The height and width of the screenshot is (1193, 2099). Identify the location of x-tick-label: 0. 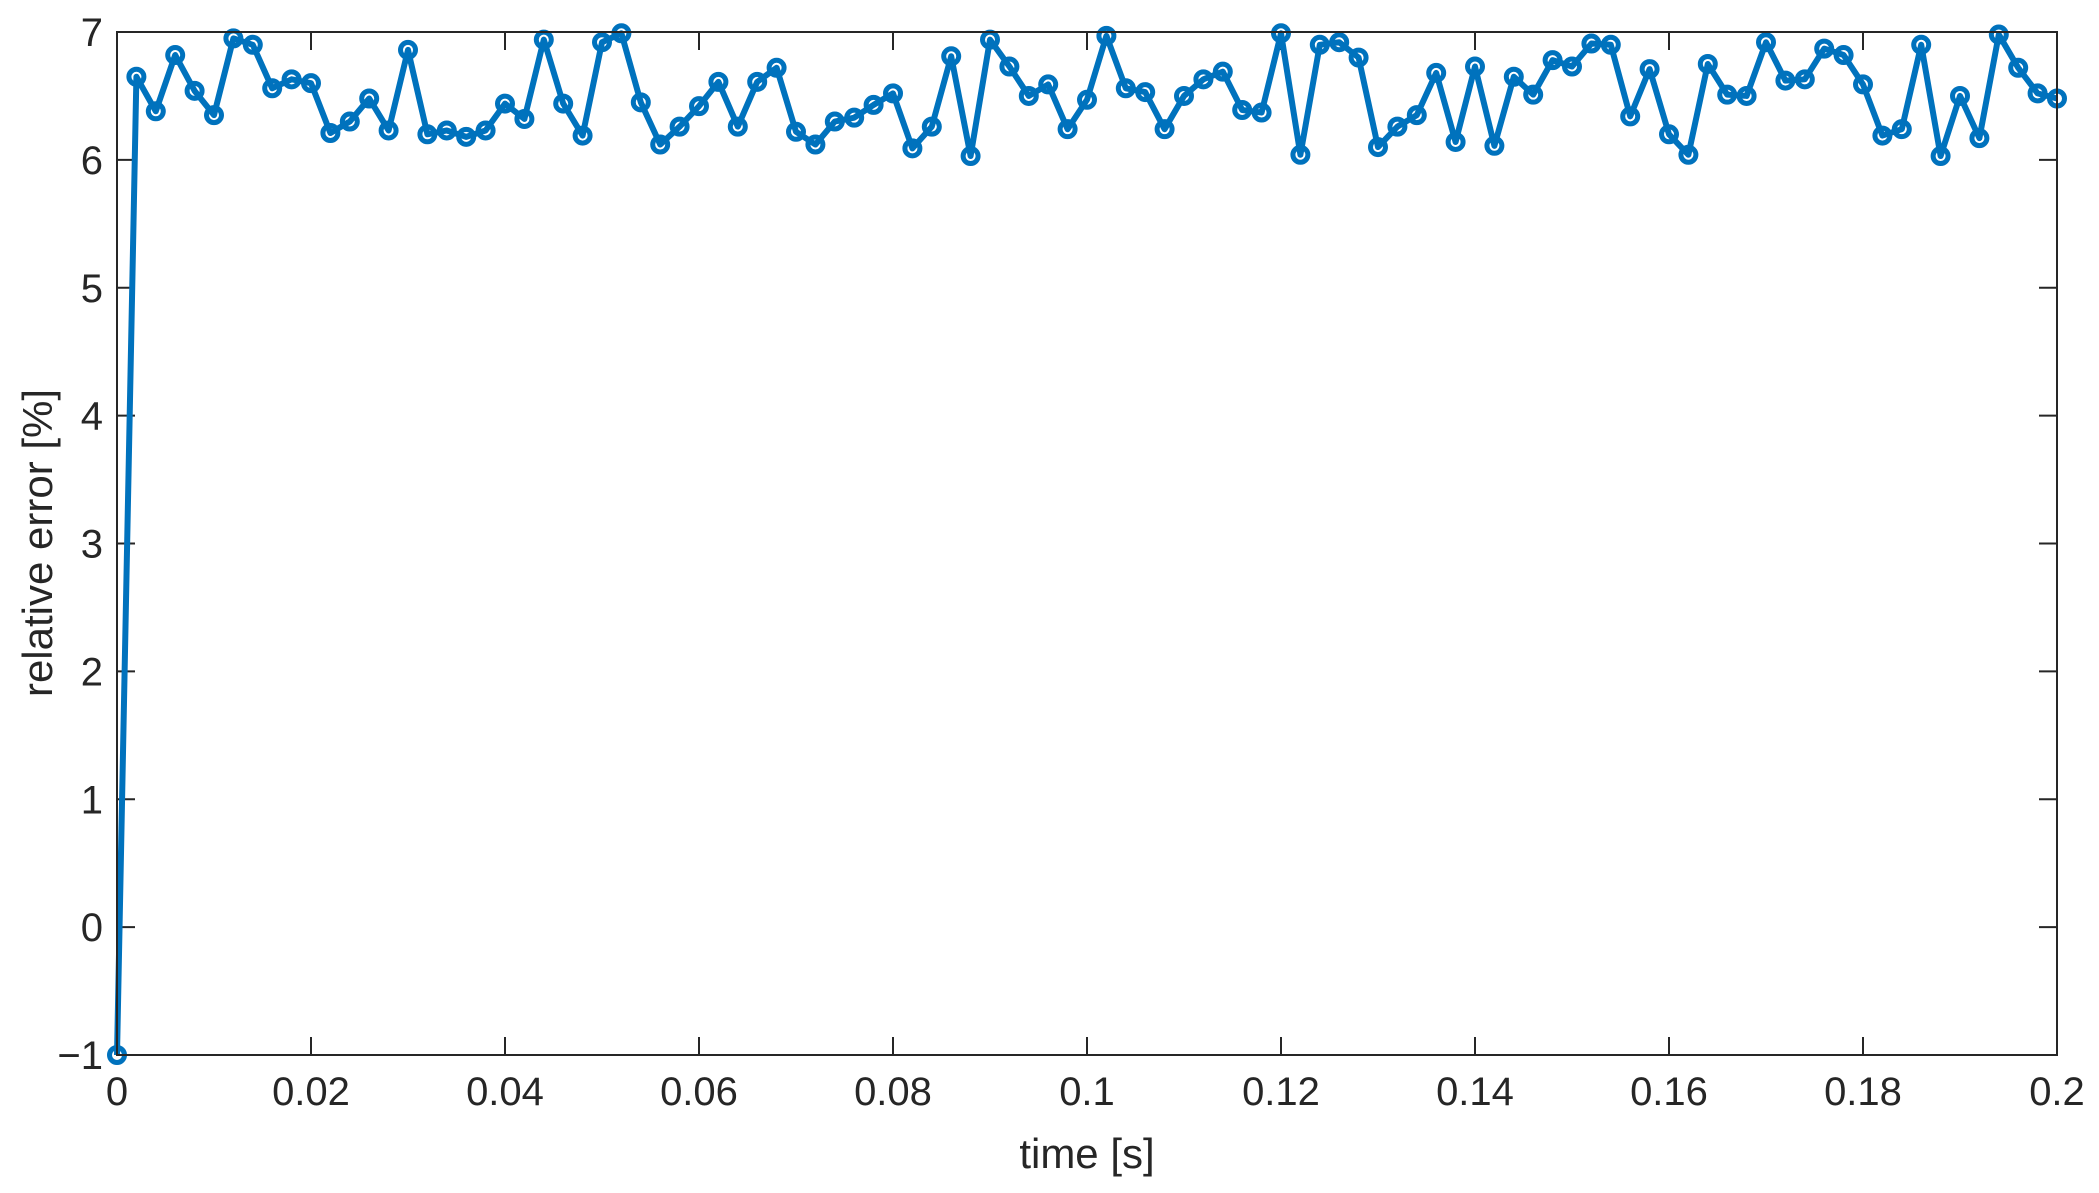
(117, 1092).